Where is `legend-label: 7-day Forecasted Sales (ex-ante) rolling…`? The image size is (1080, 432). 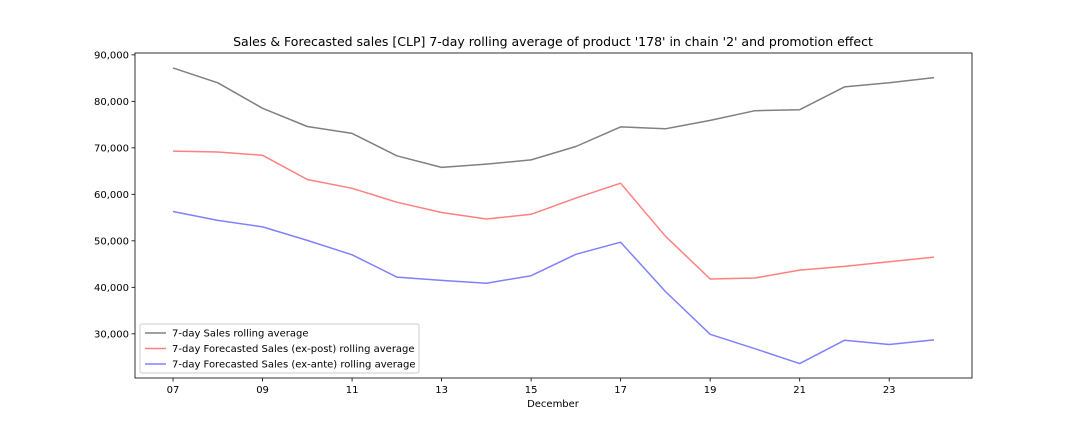 legend-label: 7-day Forecasted Sales (ex-ante) rolling… is located at coordinates (294, 365).